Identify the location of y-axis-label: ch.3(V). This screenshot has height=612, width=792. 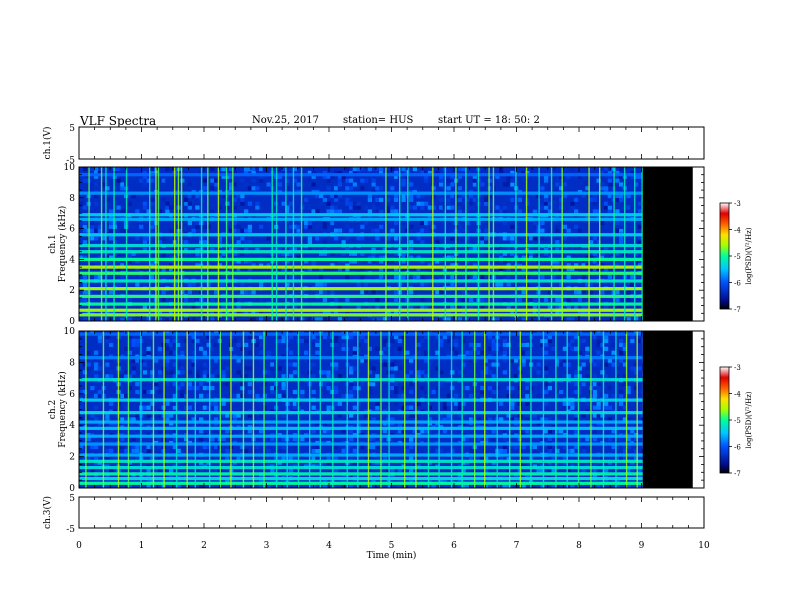
(47, 512).